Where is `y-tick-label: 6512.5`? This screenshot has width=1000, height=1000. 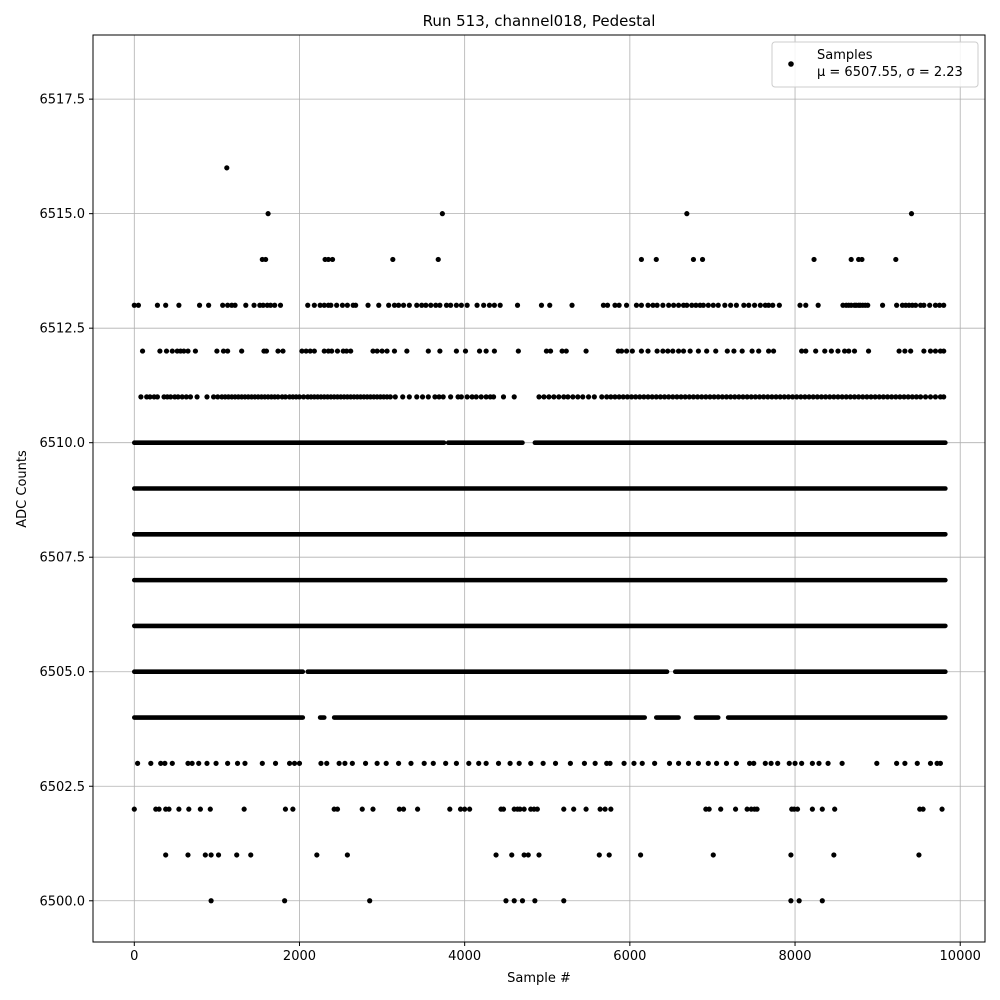 y-tick-label: 6512.5 is located at coordinates (63, 329).